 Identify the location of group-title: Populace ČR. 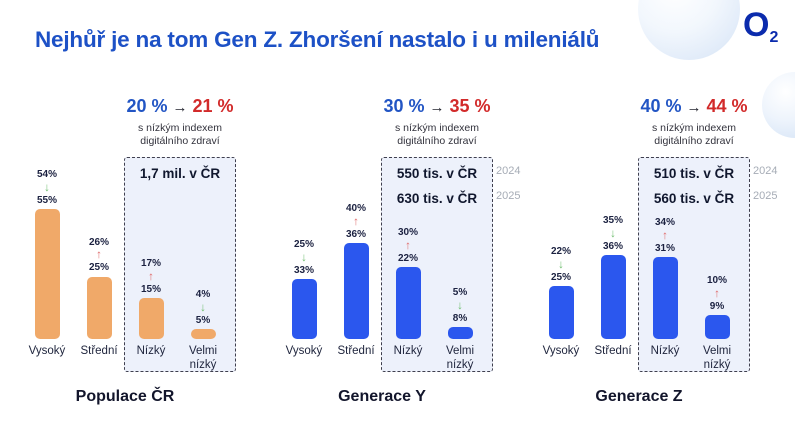
(125, 396).